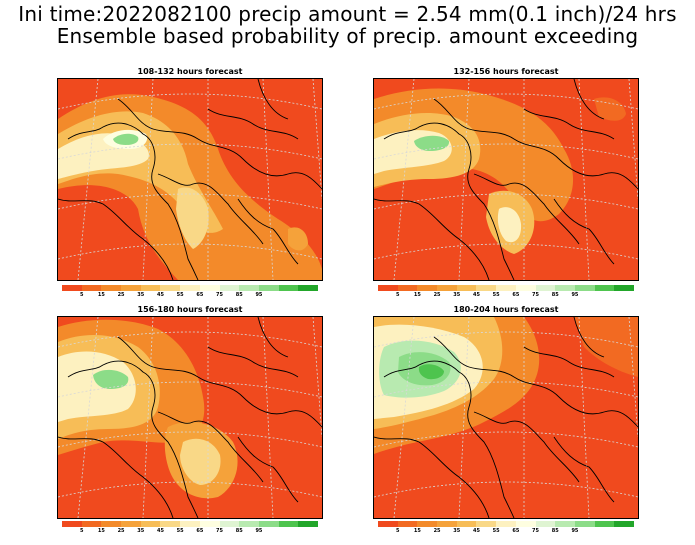 This screenshot has height=545, width=695. I want to click on panel-4-map-svg, so click(506, 417).